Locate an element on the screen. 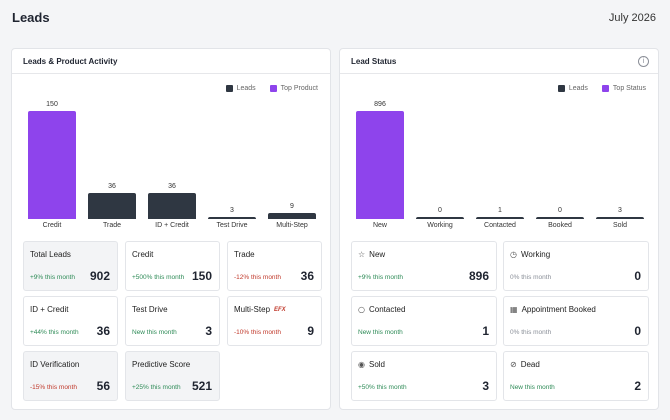  tile-label: Total Leads is located at coordinates (50, 254).